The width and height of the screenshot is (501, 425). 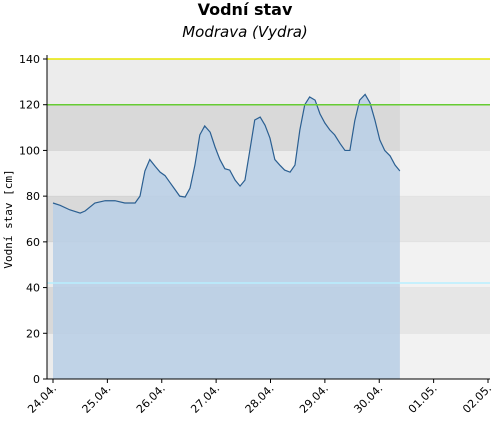 I want to click on y-tick-label: 120, so click(x=29, y=105).